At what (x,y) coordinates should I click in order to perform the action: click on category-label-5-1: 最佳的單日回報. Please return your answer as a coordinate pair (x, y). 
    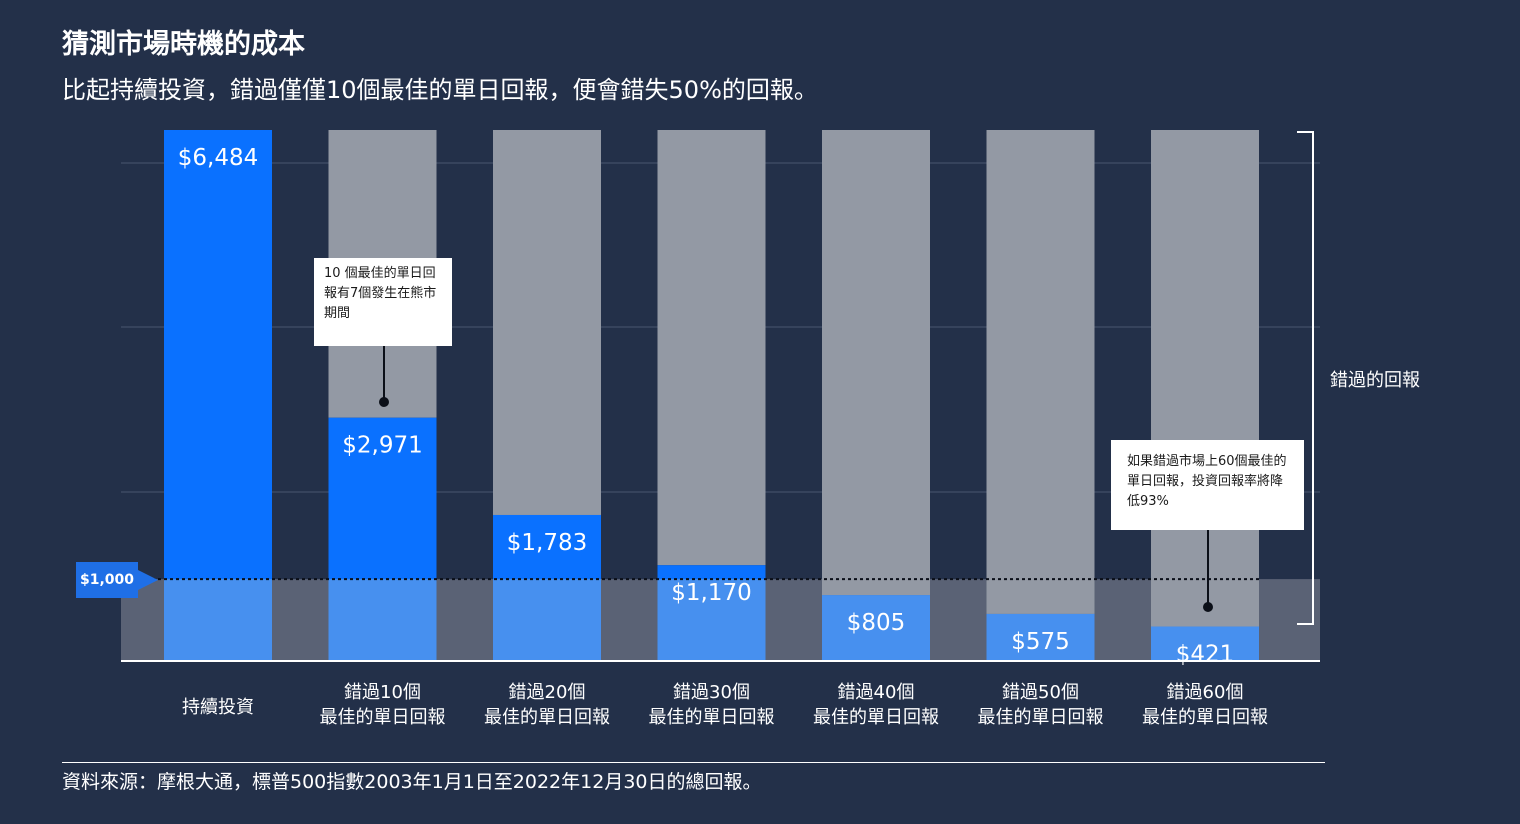
    Looking at the image, I should click on (1041, 717).